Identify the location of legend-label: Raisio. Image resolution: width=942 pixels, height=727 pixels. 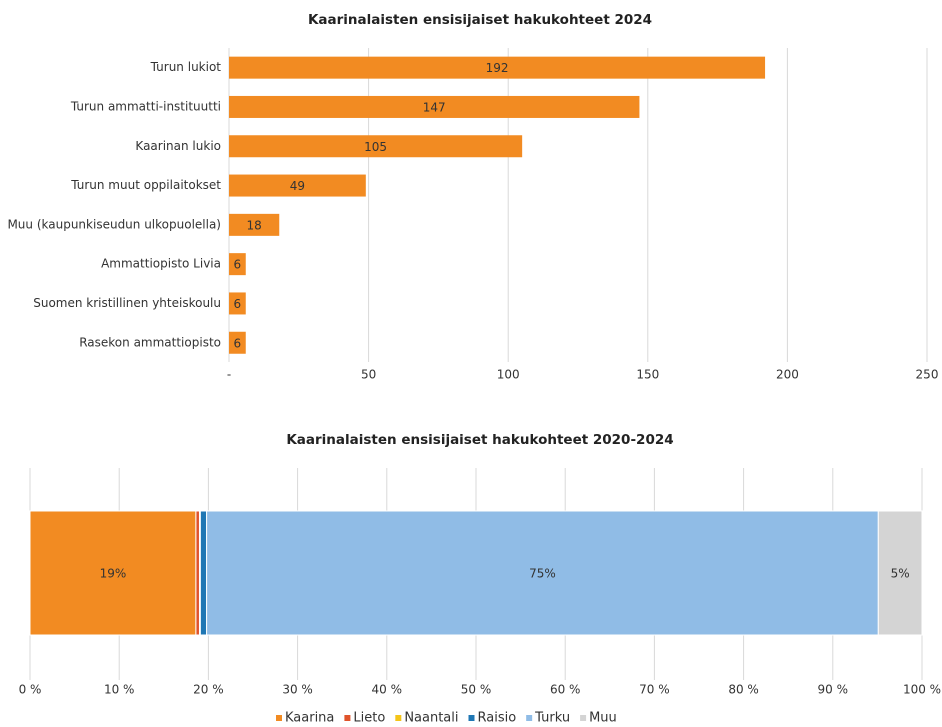
(497, 718).